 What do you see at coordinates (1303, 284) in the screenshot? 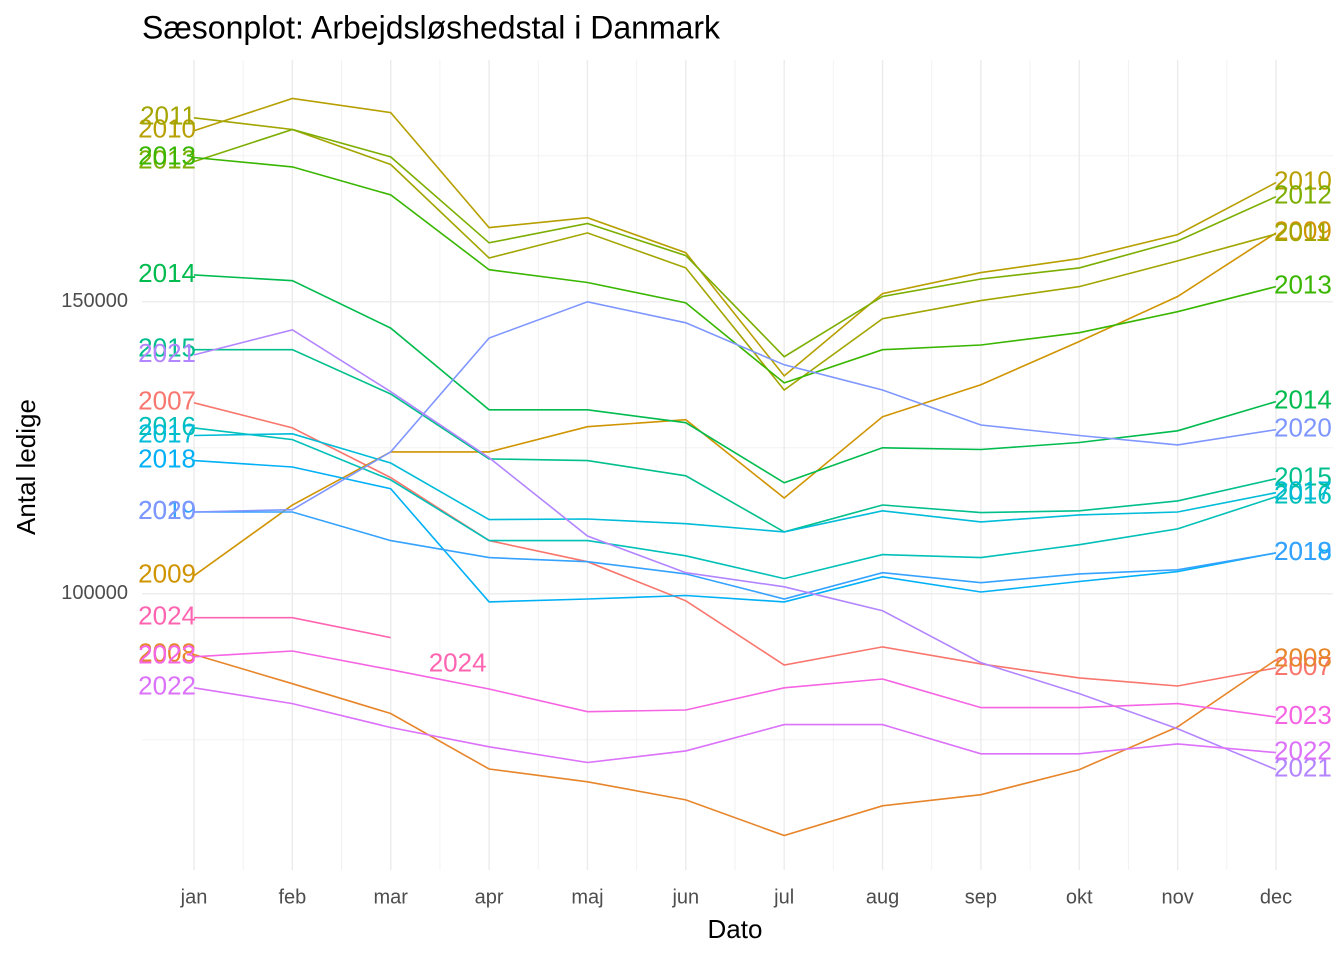
I see `series-end-label: 2013` at bounding box center [1303, 284].